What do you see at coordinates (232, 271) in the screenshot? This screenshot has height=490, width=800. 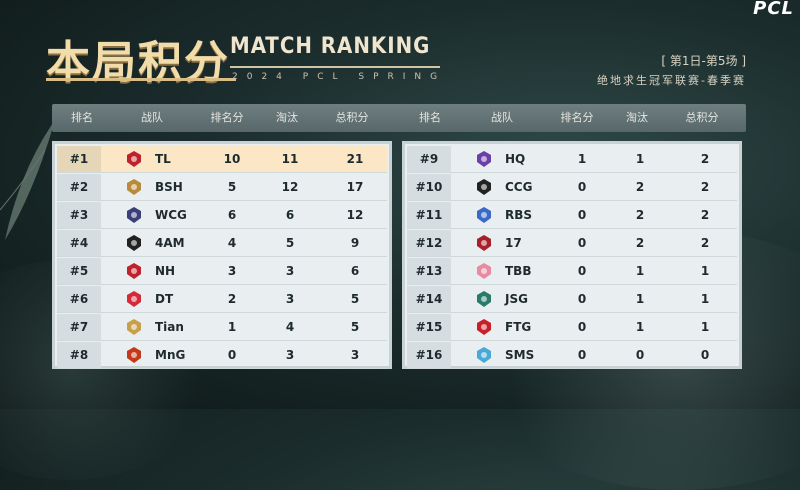 I see `placement-points: 3` at bounding box center [232, 271].